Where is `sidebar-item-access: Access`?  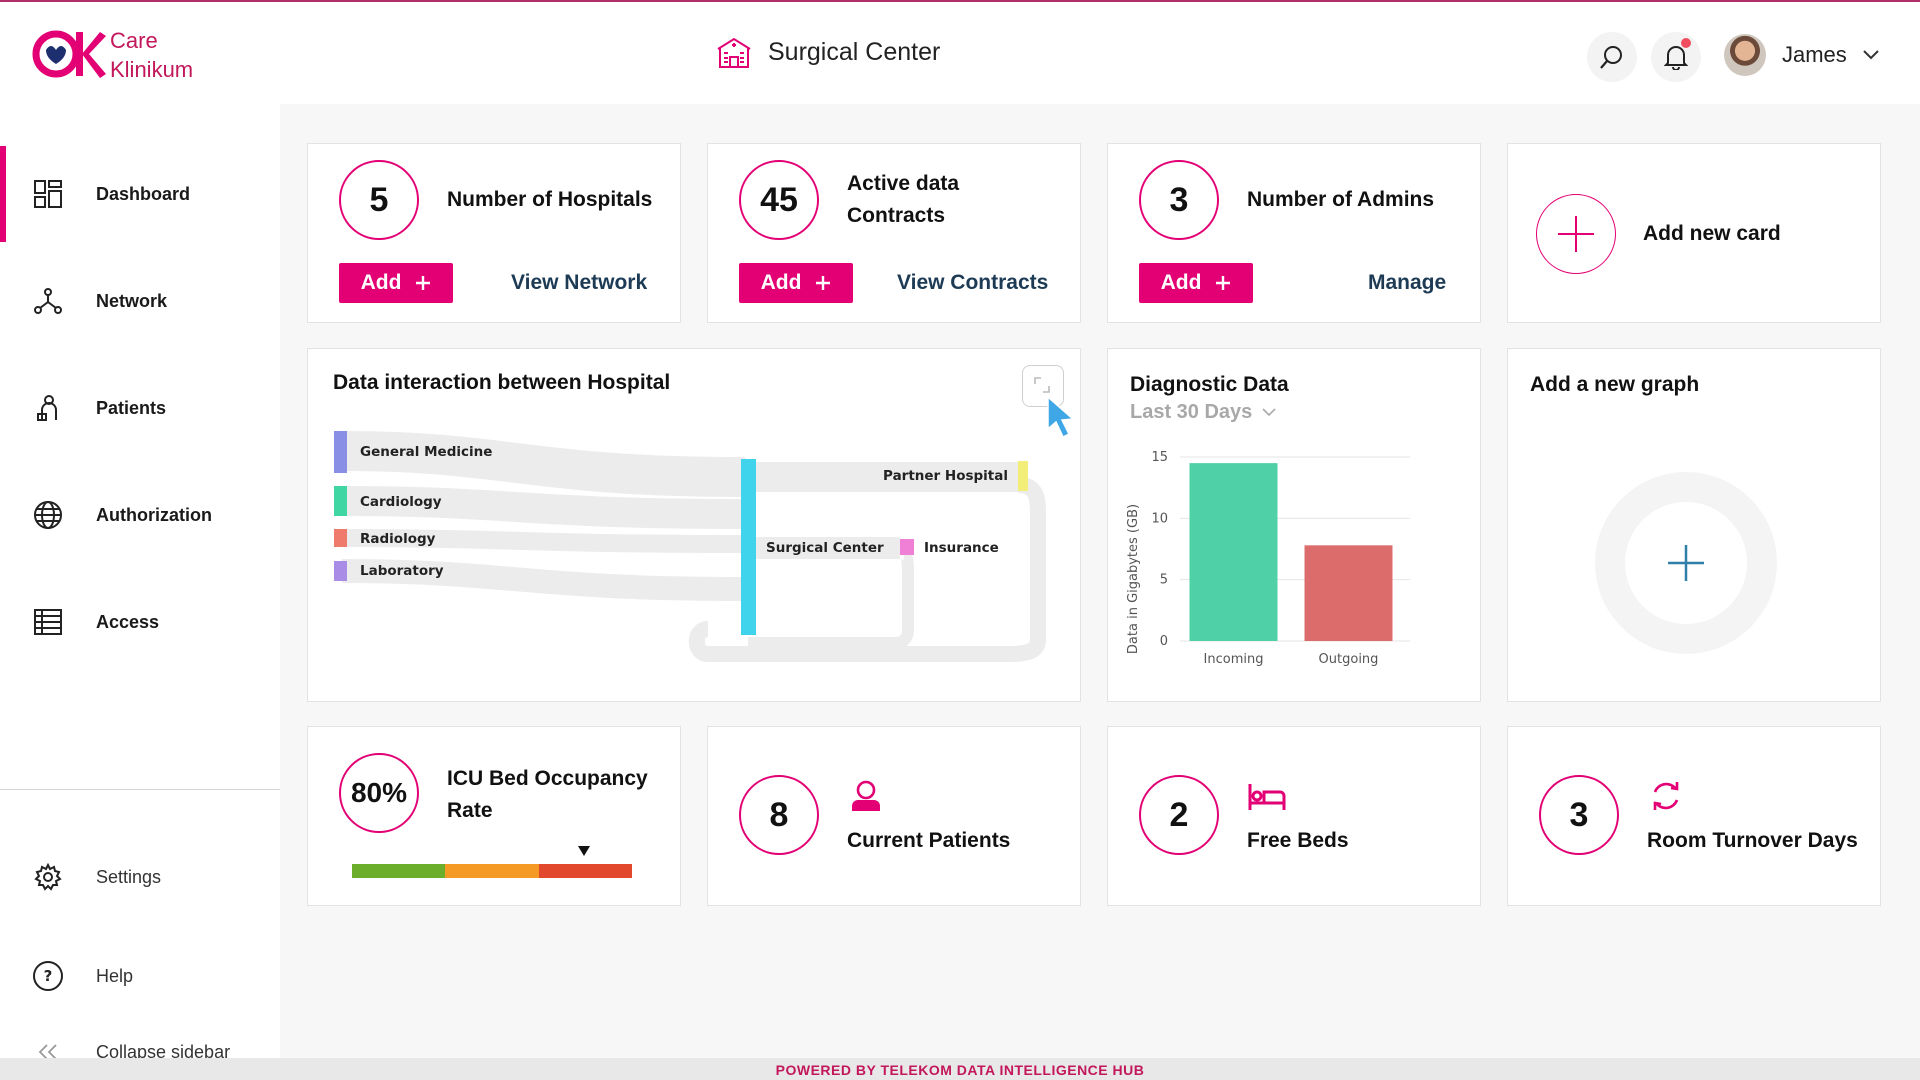 sidebar-item-access: Access is located at coordinates (140, 622).